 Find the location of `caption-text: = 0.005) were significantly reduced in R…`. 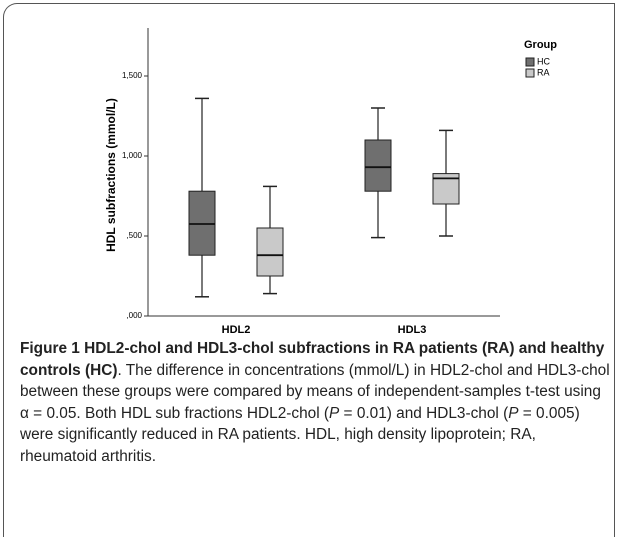

caption-text: = 0.005) were significantly reduced in R… is located at coordinates (300, 434).